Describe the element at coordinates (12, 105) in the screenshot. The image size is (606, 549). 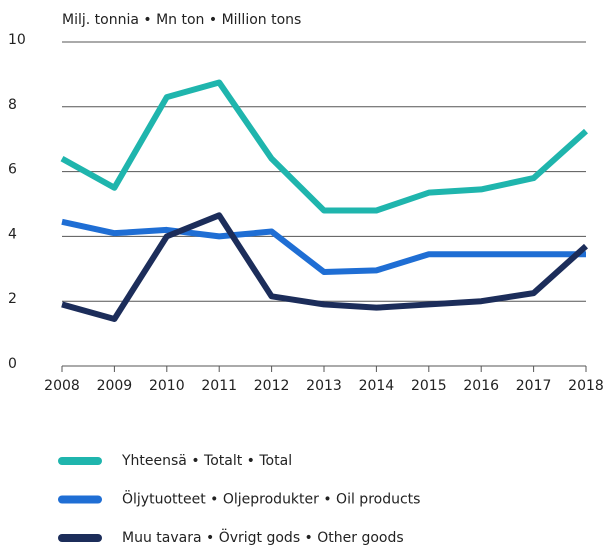
I see `y-tick-label: 8` at that location.